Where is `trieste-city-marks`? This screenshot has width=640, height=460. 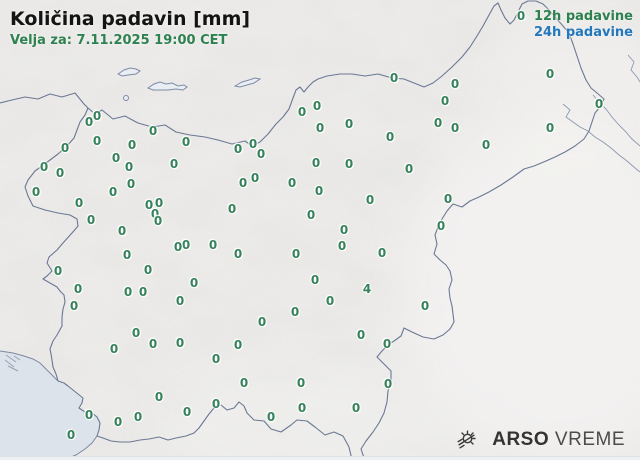
trieste-city-marks is located at coordinates (12, 363).